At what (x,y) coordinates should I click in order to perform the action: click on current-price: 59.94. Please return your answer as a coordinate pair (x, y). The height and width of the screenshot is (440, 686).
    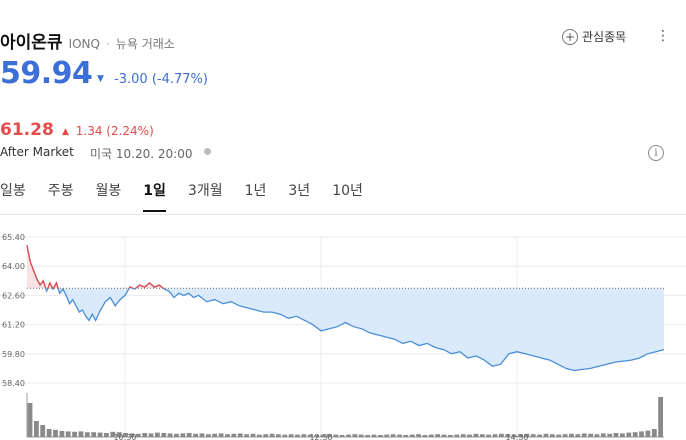
    Looking at the image, I should click on (46, 73).